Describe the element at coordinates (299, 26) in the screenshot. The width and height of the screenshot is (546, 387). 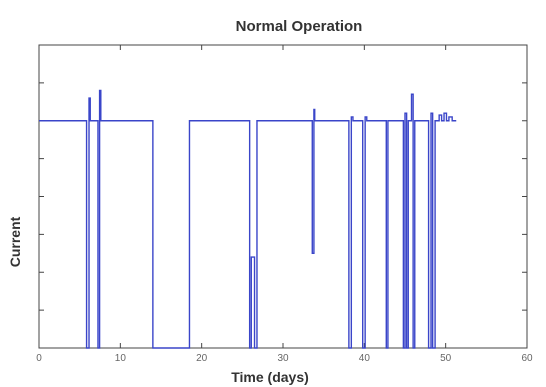
I see `chart-title: Normal Operation` at that location.